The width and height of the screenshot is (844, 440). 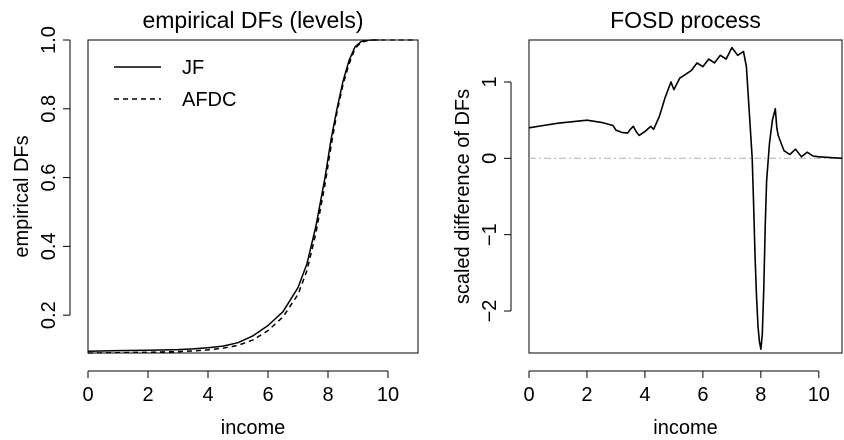 What do you see at coordinates (819, 395) in the screenshot?
I see `right-x-tick-label: 10` at bounding box center [819, 395].